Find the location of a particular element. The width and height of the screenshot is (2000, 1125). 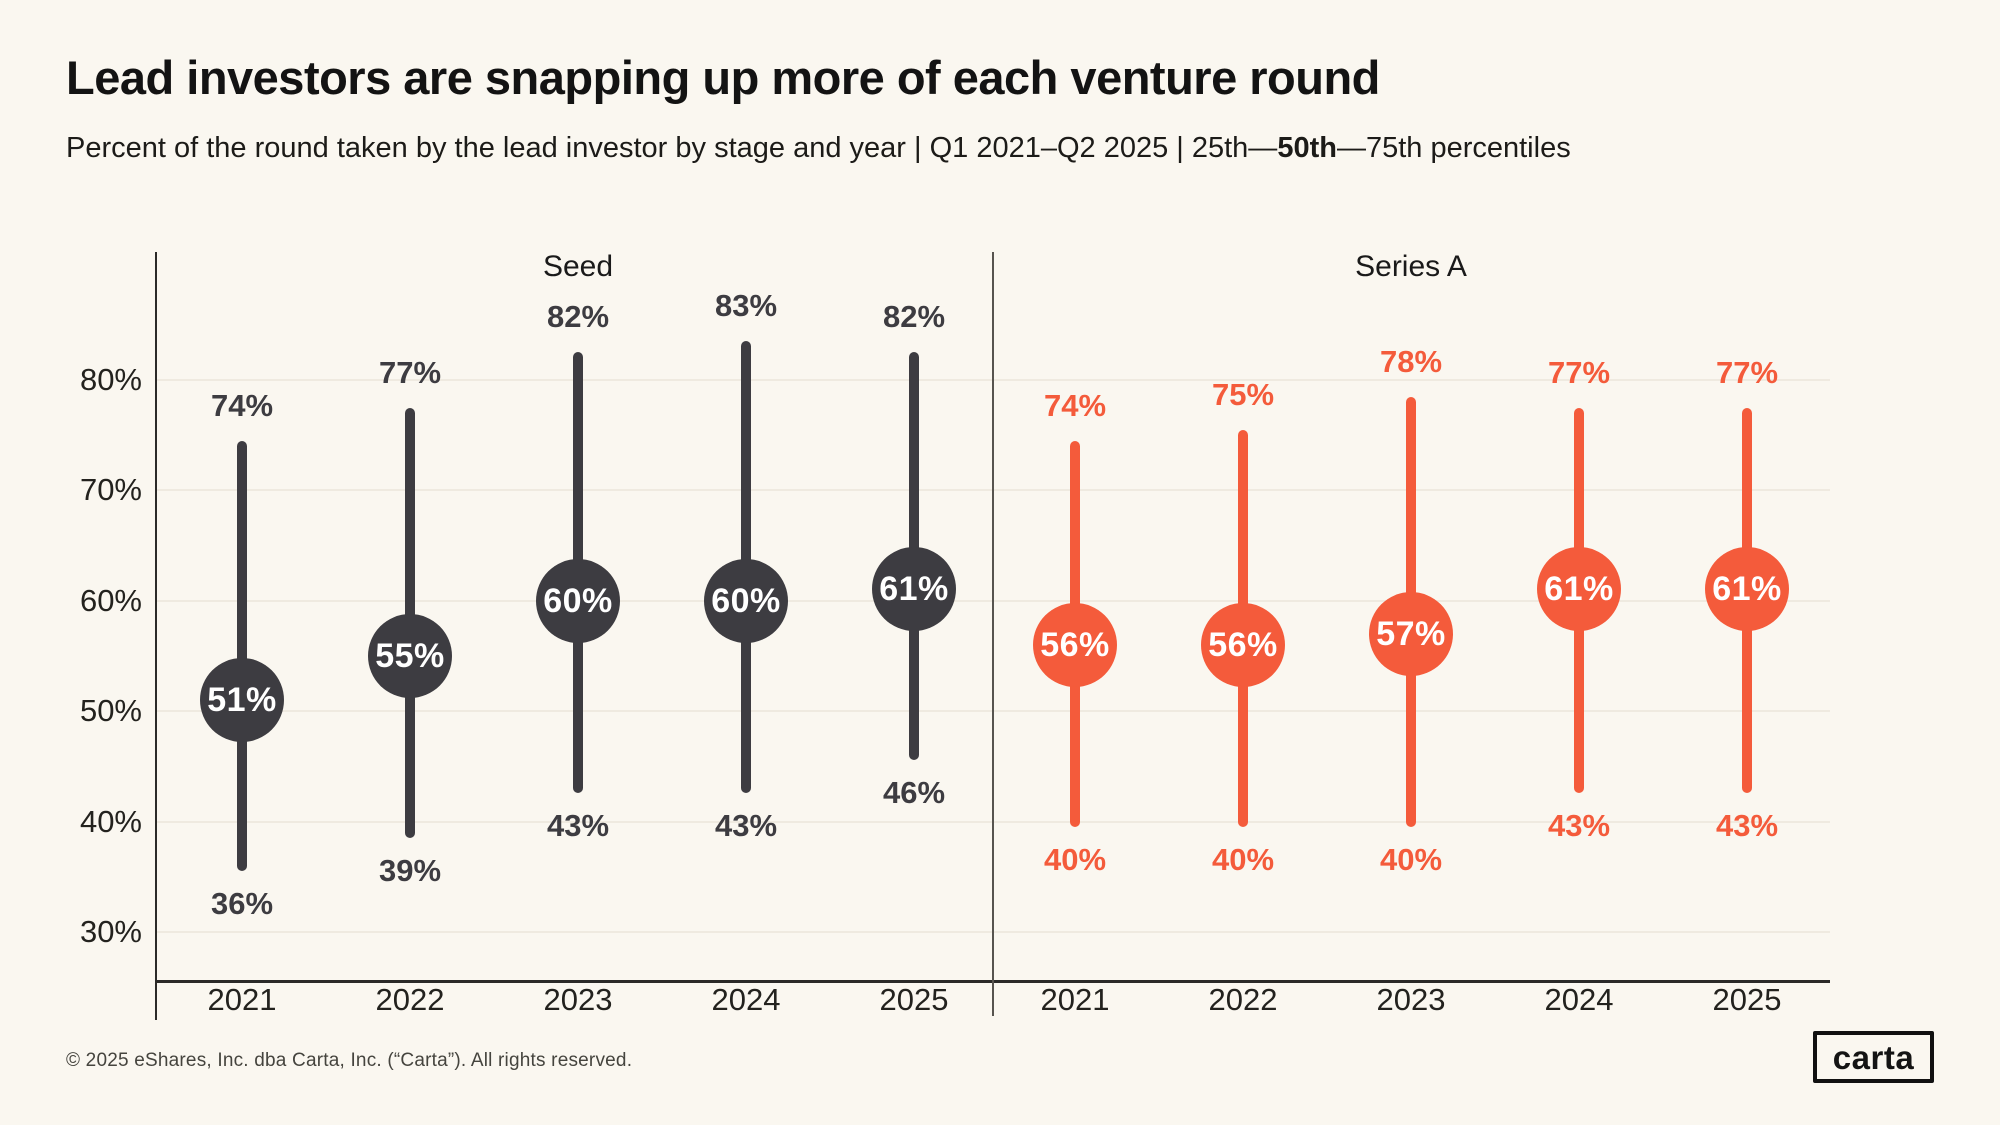

median-value-label: 55% is located at coordinates (410, 655).